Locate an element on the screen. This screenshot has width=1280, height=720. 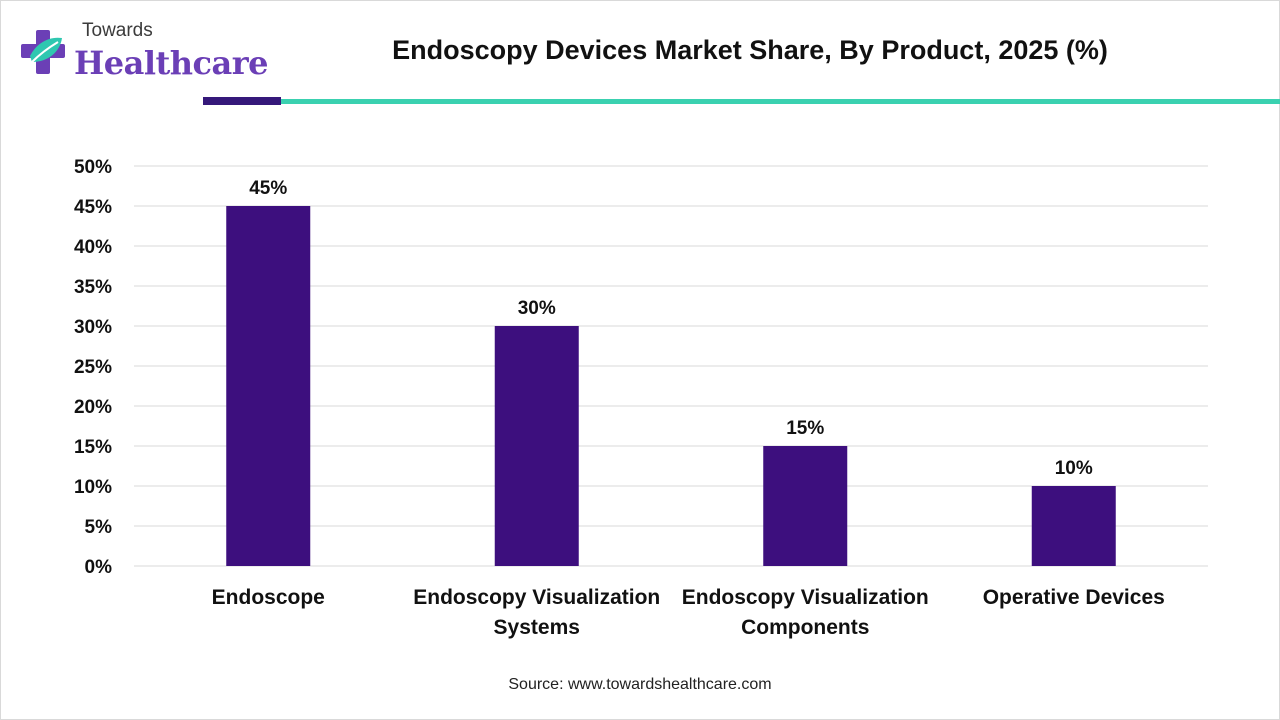
title-underline-accent is located at coordinates (242, 101).